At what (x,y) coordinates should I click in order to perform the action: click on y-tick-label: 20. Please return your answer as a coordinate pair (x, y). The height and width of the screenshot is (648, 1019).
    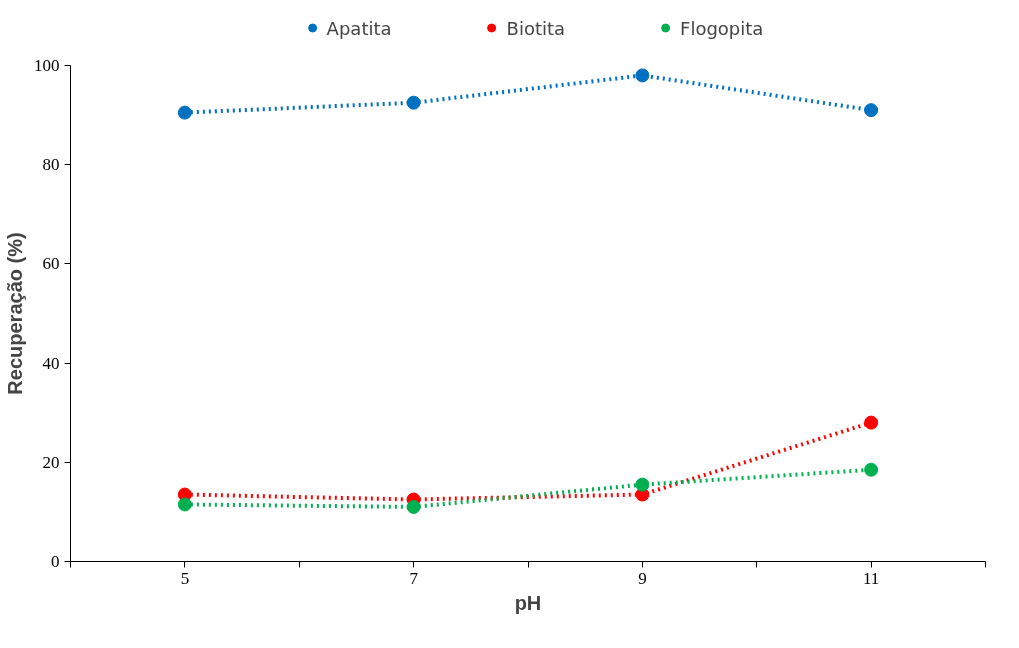
    Looking at the image, I should click on (51, 462).